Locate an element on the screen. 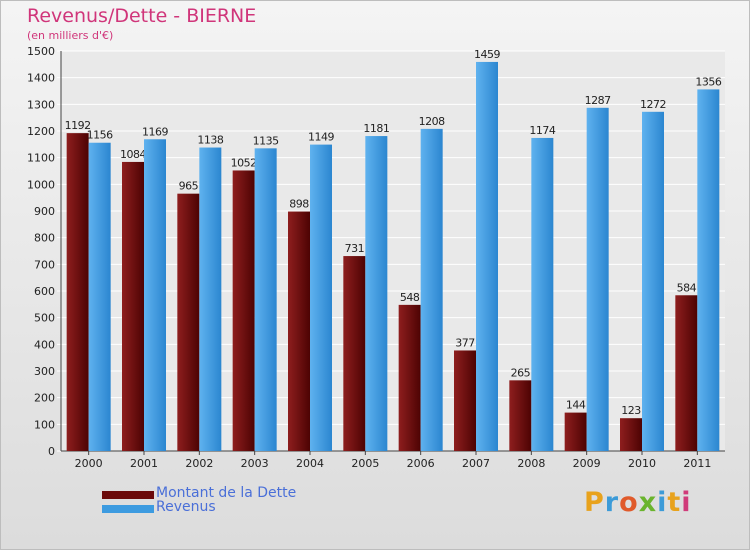 The width and height of the screenshot is (750, 550). x-tick-label: 2009 is located at coordinates (587, 463).